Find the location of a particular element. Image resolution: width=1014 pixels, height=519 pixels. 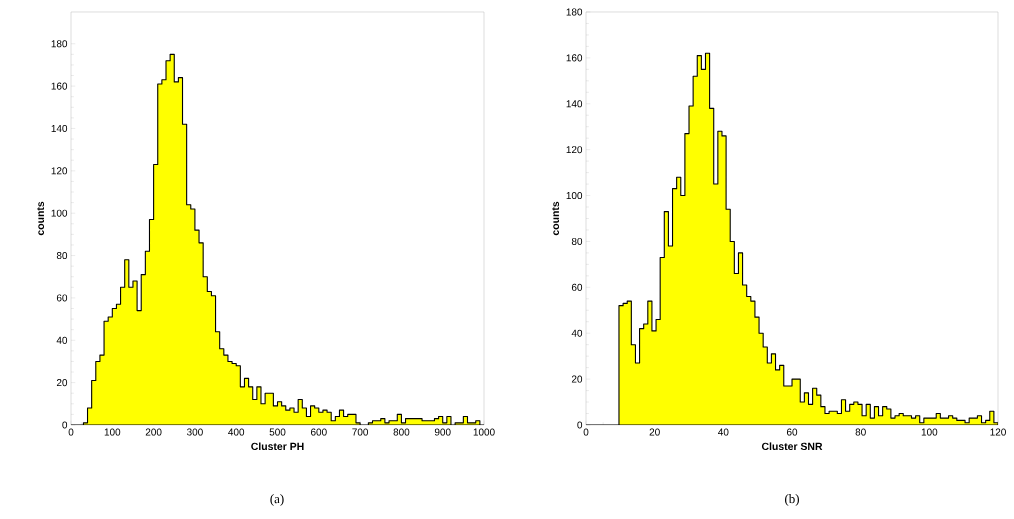

x-axis-title: Cluster PH is located at coordinates (277, 446).